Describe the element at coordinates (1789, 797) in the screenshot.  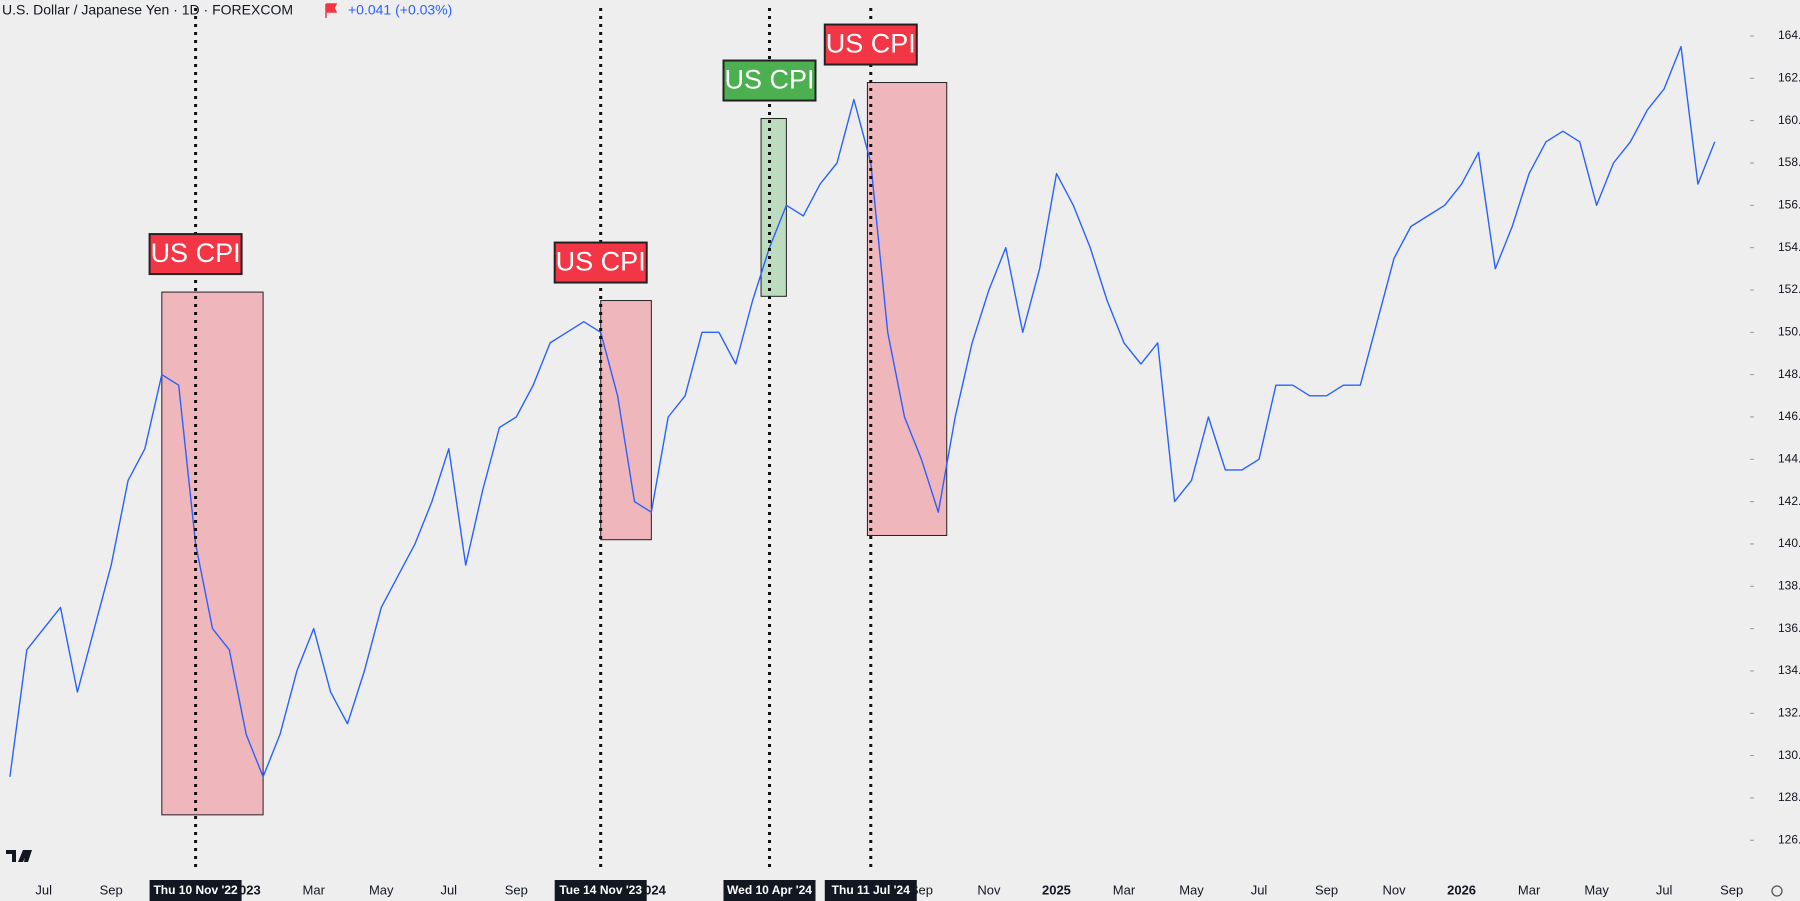
I see `y-tick-label: 128.000` at that location.